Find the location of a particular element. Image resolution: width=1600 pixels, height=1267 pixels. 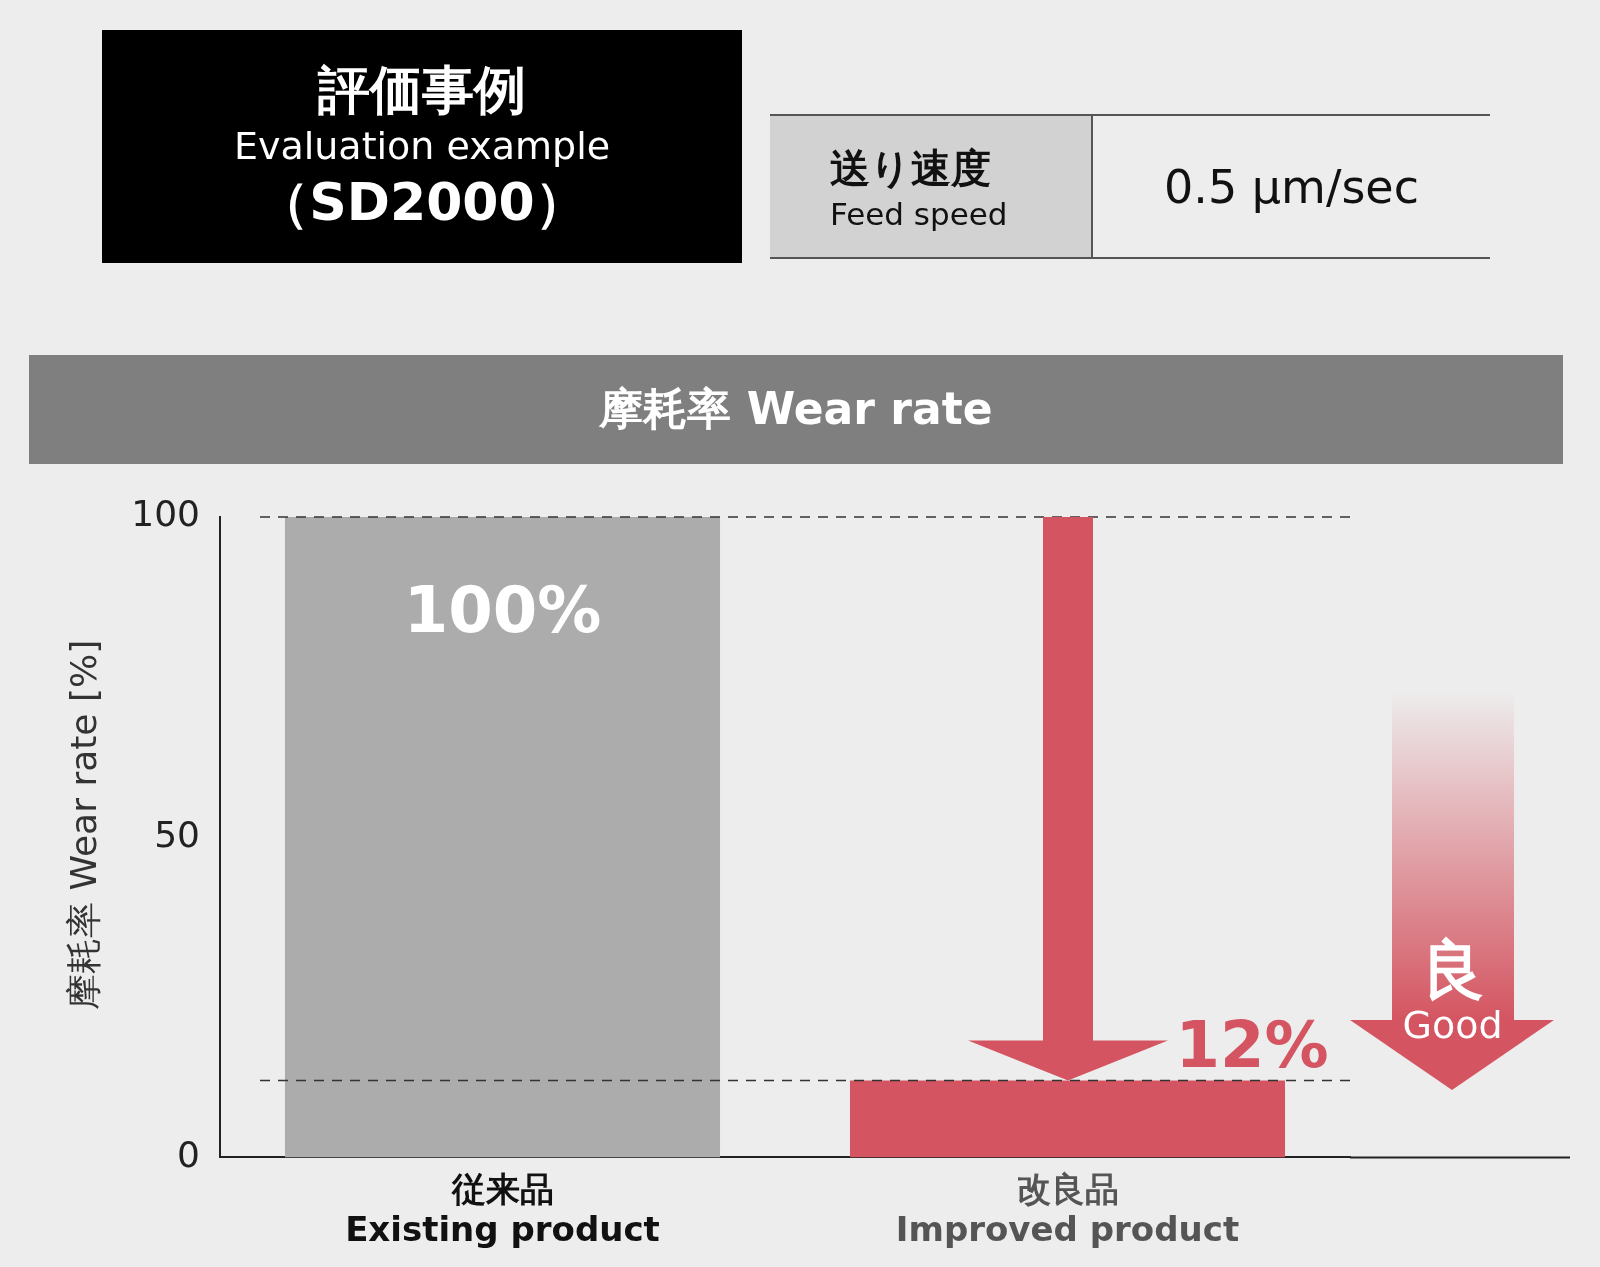

y-axis-title: 摩耗率 Wear rate [%] is located at coordinates (83, 824).